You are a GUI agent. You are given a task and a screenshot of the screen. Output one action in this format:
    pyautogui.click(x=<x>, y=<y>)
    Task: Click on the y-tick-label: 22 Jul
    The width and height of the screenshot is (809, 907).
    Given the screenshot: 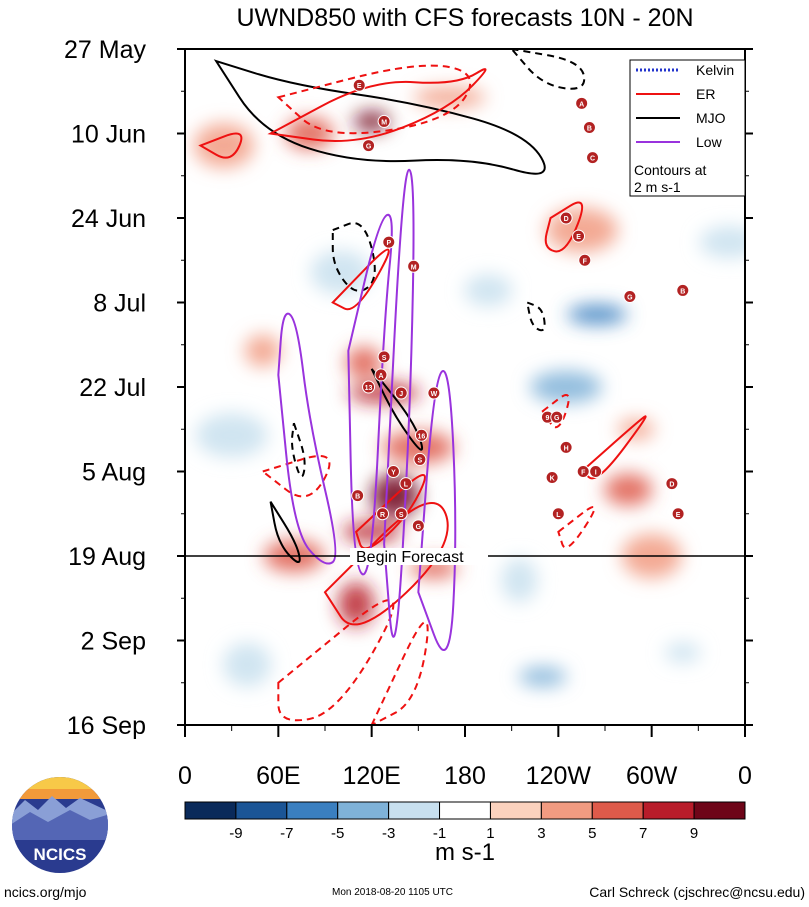 What is the action you would take?
    pyautogui.click(x=112, y=388)
    